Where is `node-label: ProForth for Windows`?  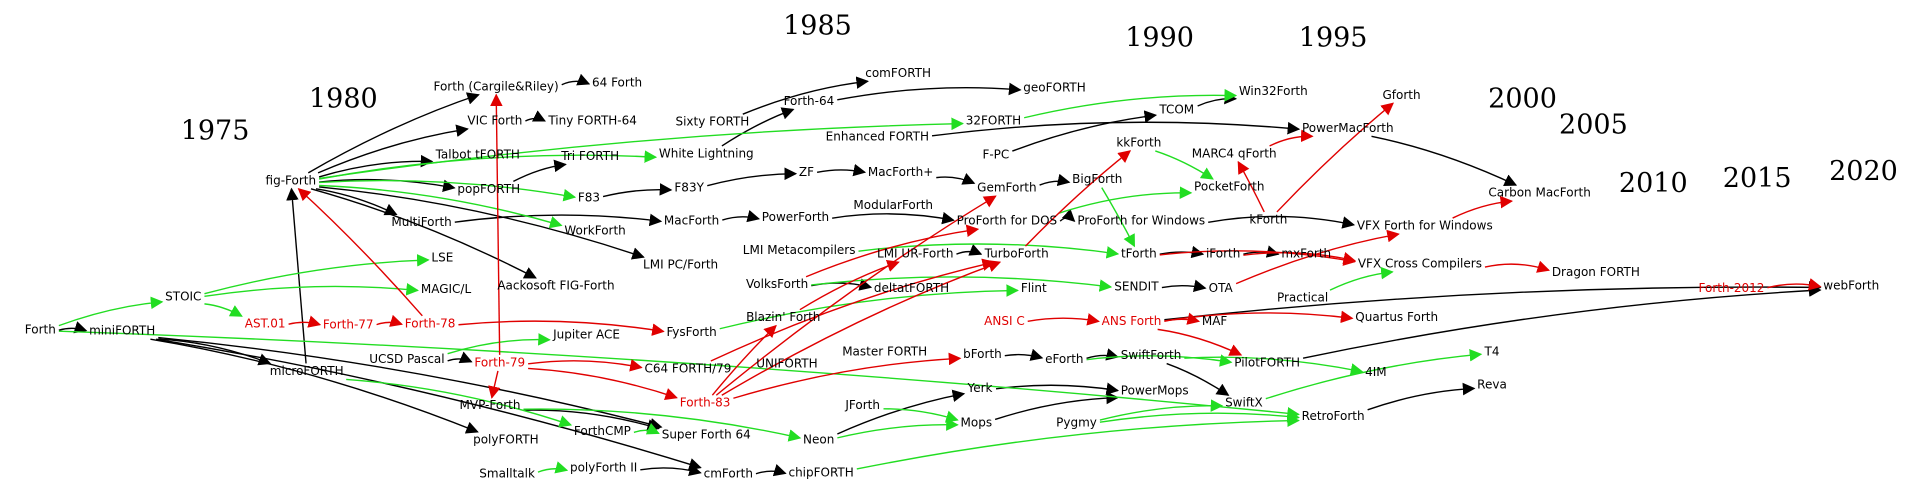 node-label: ProForth for Windows is located at coordinates (1141, 221).